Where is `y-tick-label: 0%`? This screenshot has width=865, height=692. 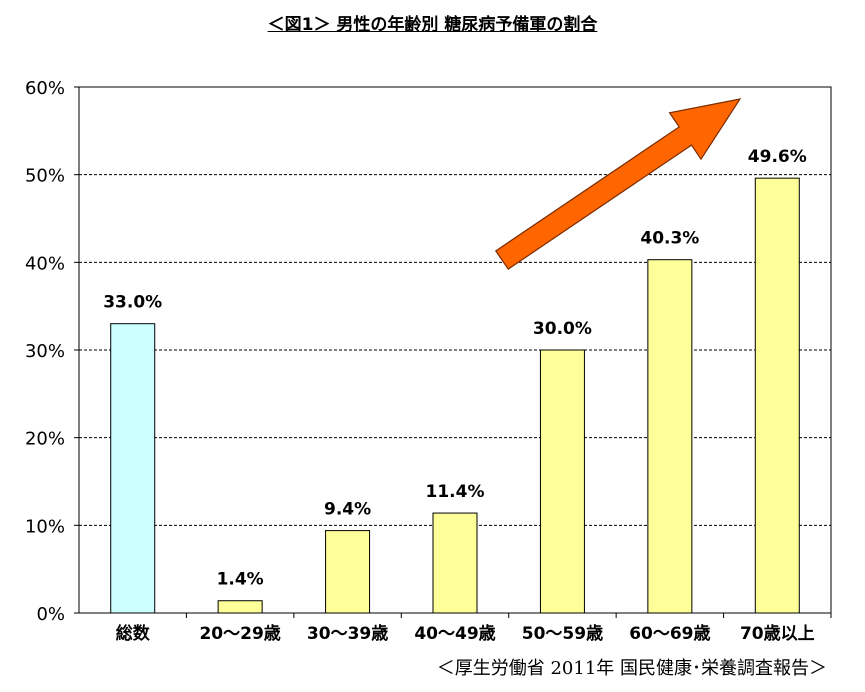 y-tick-label: 0% is located at coordinates (50, 614).